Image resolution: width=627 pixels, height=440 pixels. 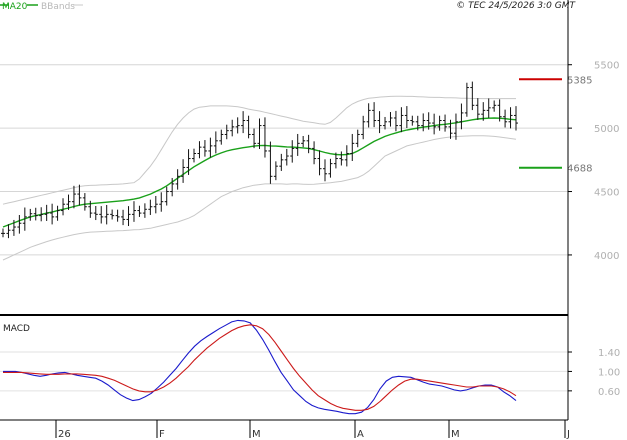 What do you see at coordinates (606, 129) in the screenshot?
I see `price-y-tick-label: 5000` at bounding box center [606, 129].